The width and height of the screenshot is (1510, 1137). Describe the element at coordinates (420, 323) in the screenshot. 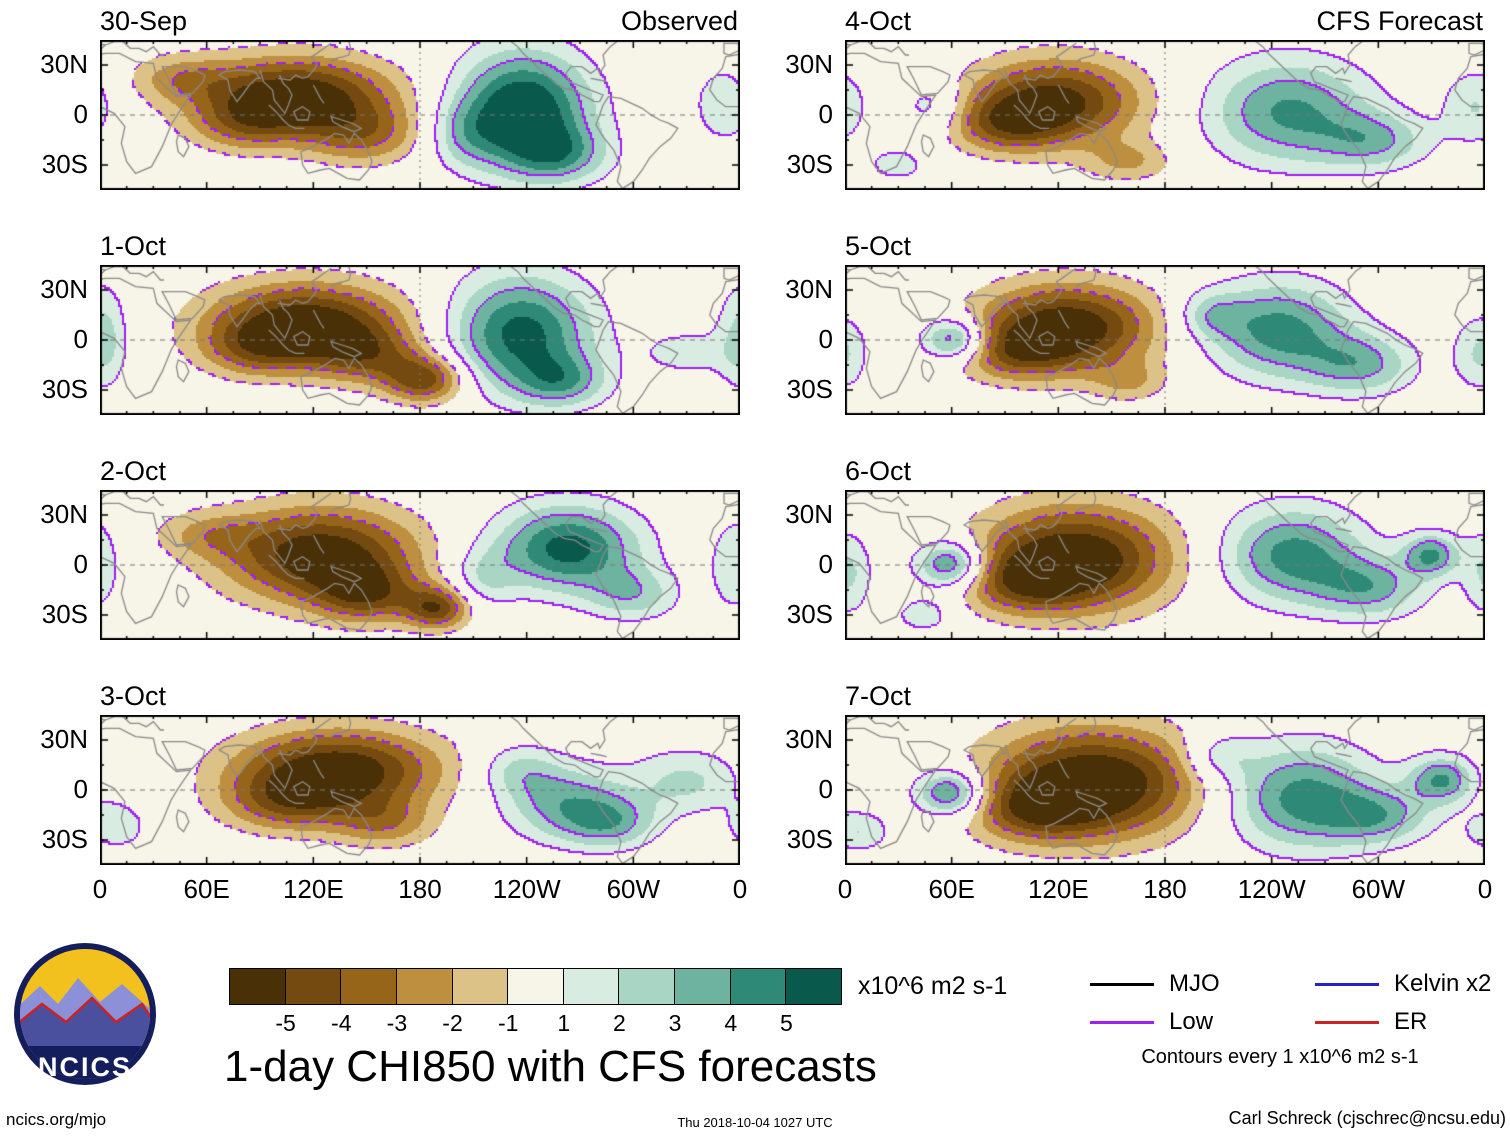

I see `map-panel-1-oct: 1-Oct` at that location.